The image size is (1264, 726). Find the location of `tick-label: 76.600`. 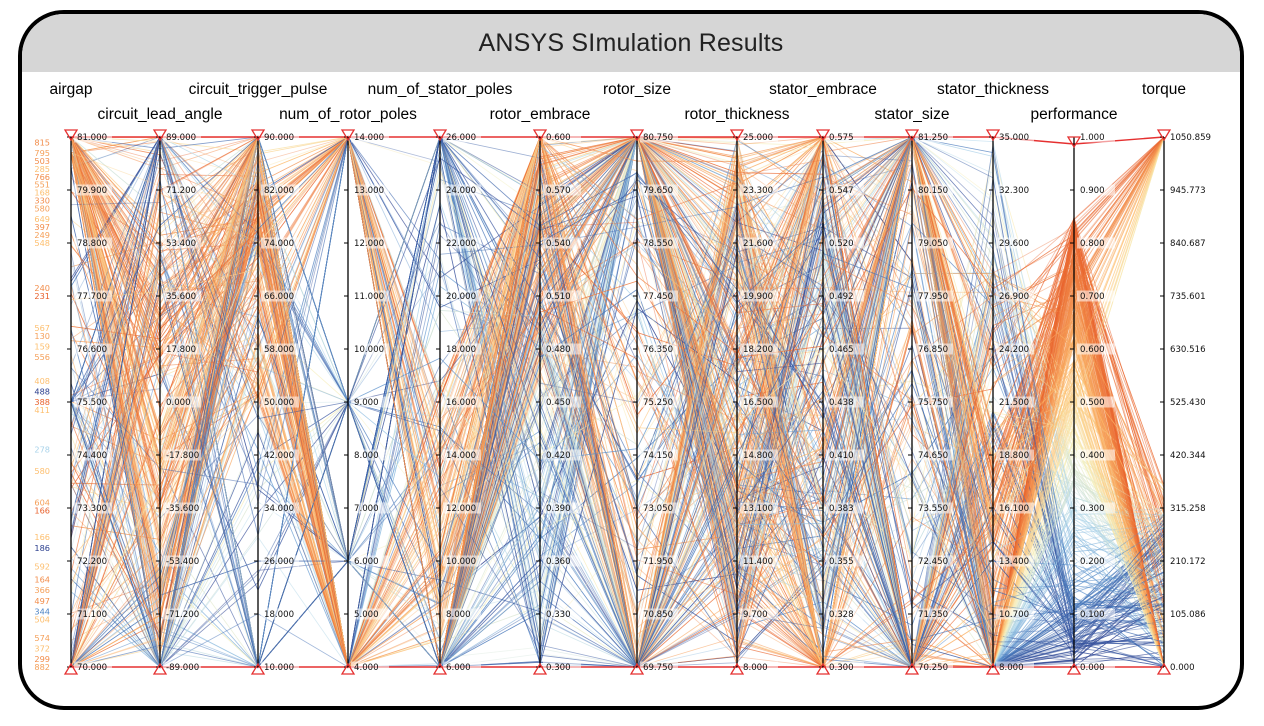

tick-label: 76.600 is located at coordinates (92, 350).